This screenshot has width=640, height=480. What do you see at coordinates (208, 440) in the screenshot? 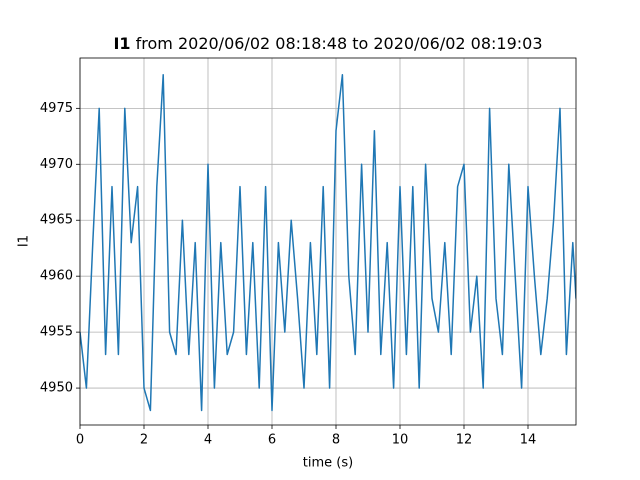
I see `x-tick-label: 4` at bounding box center [208, 440].